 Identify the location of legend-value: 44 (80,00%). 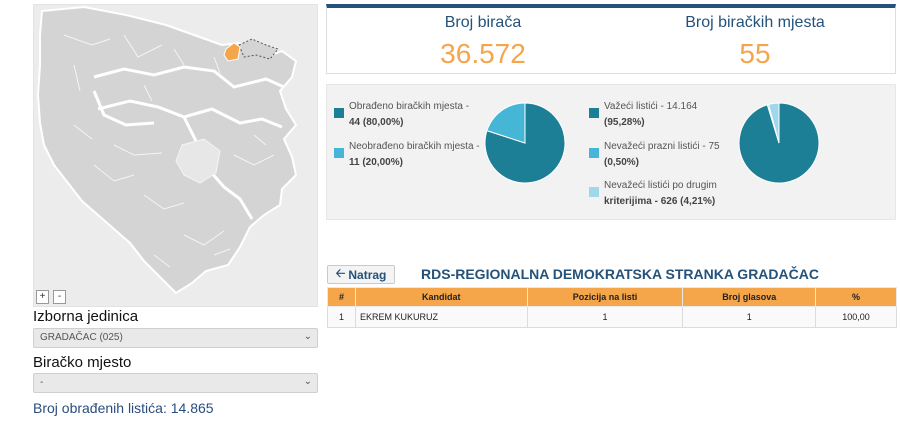
(376, 122).